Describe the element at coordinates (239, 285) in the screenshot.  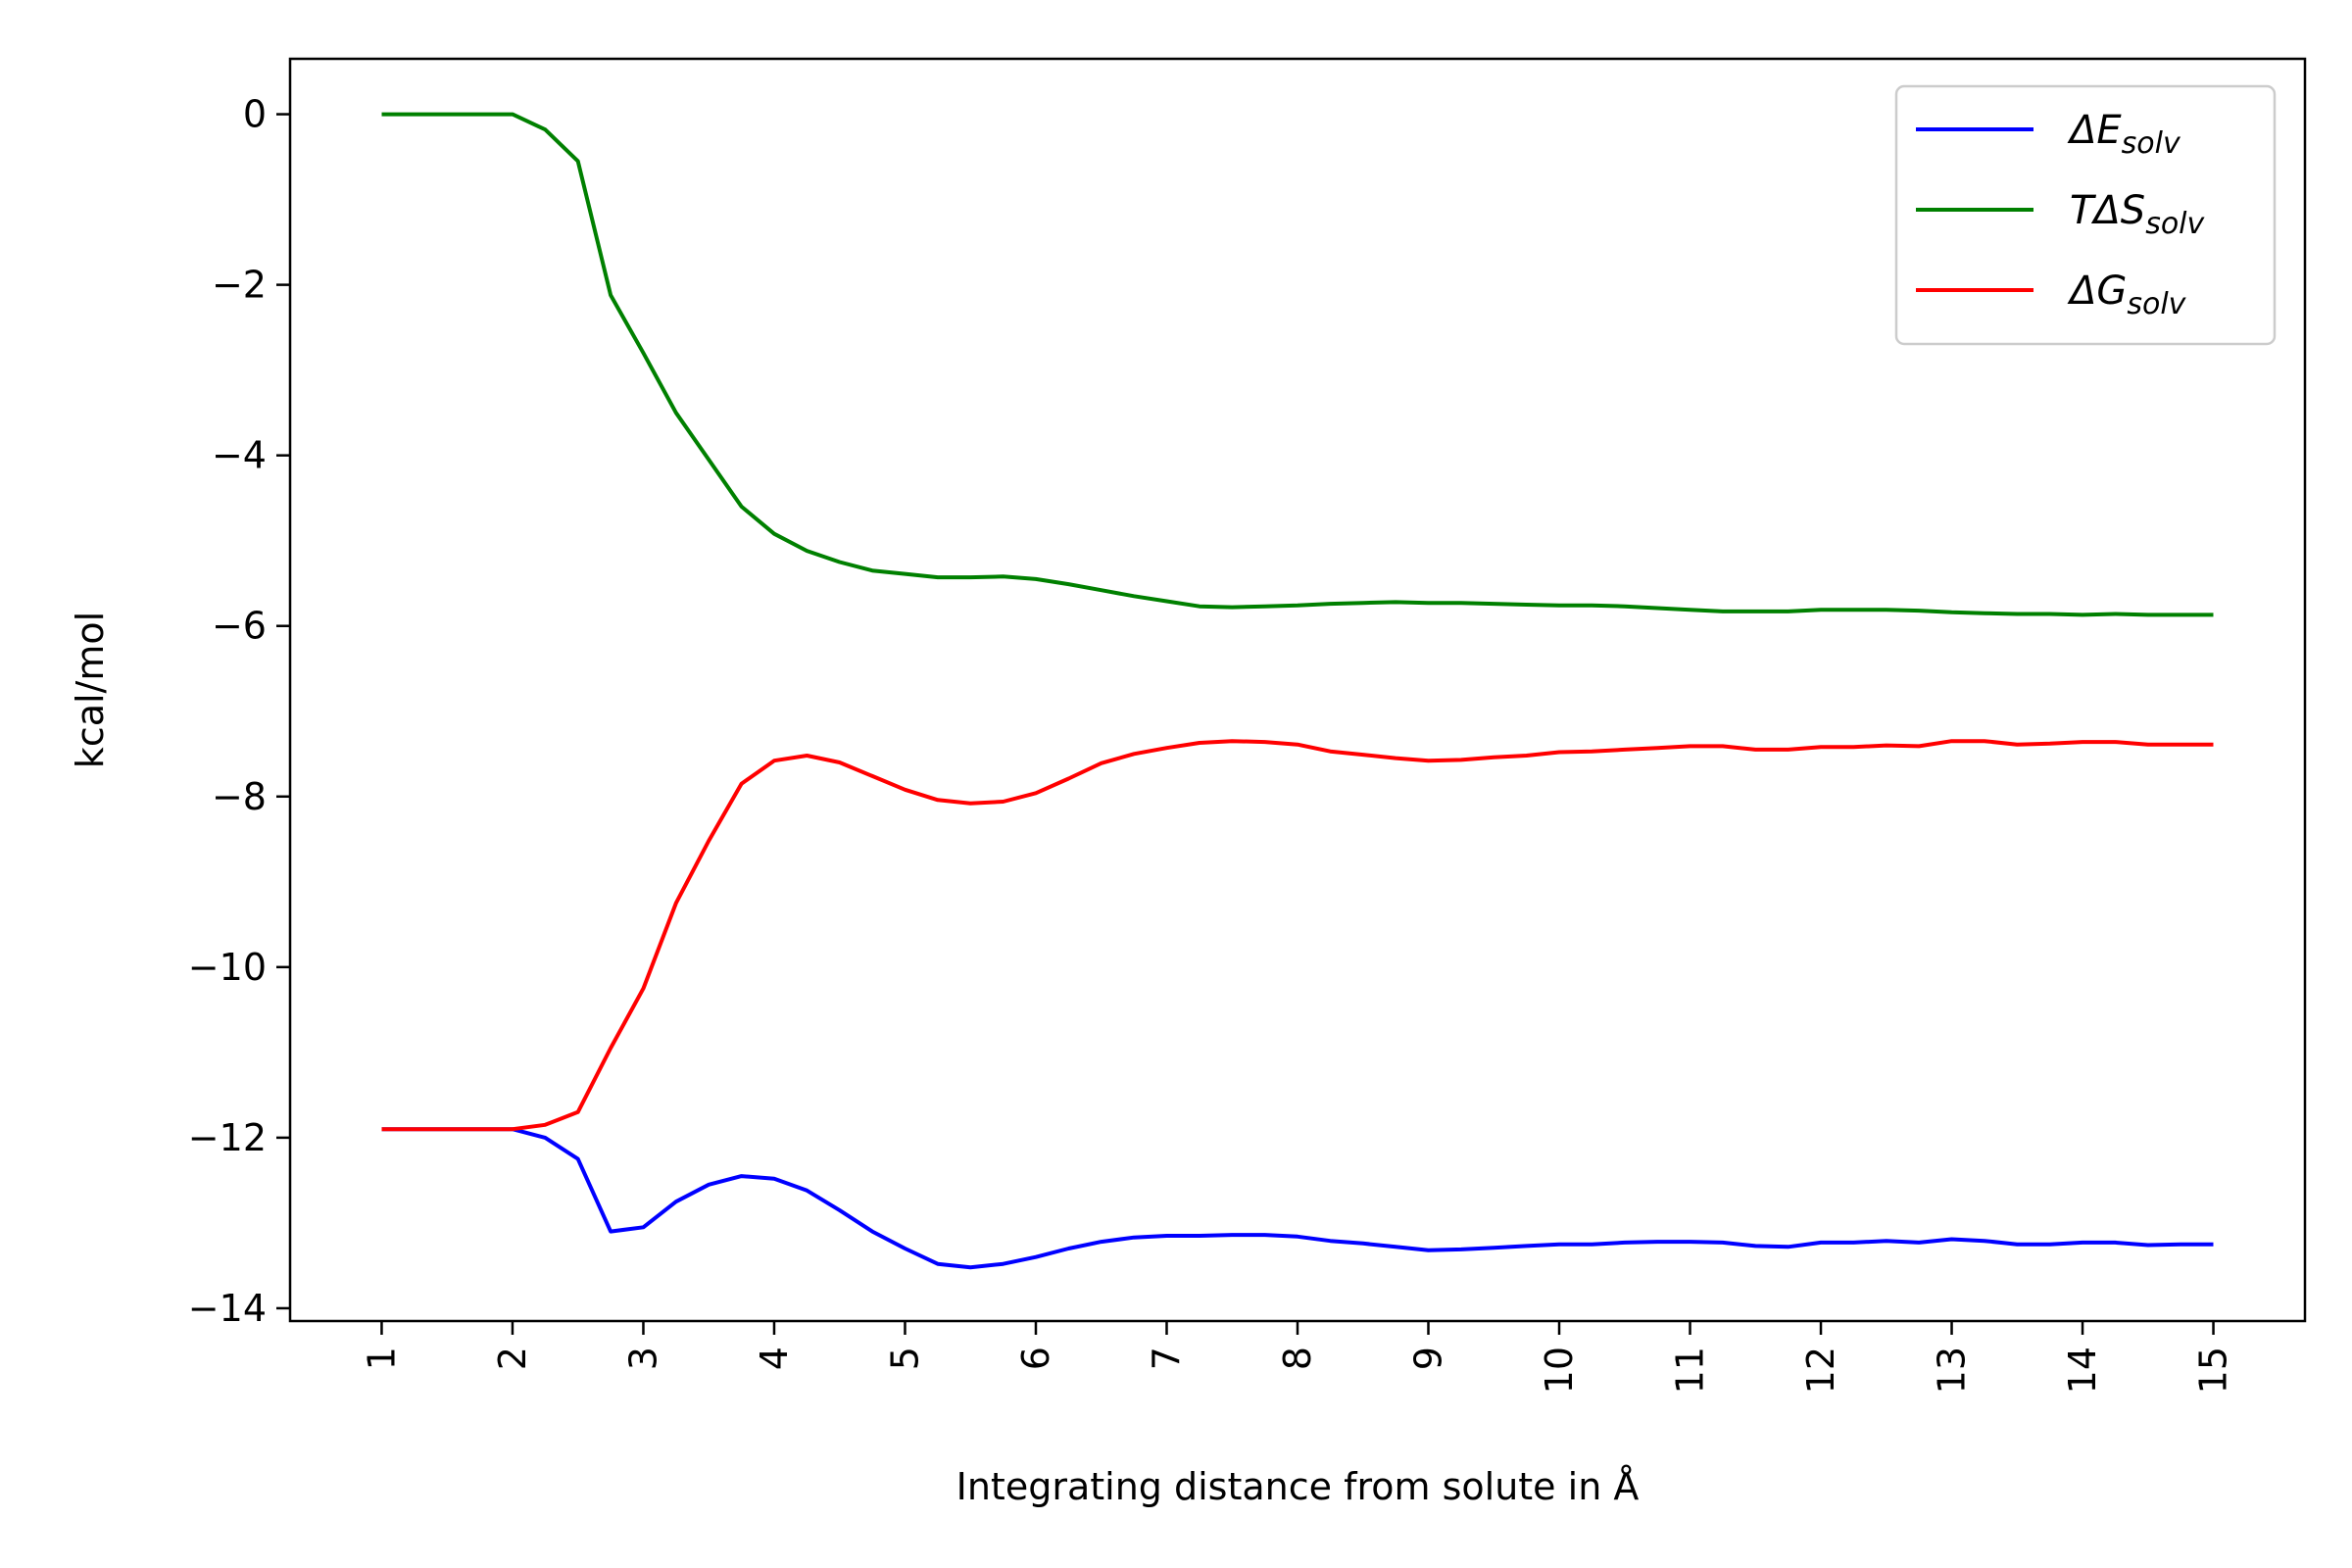
I see `y-tick-label: −2` at that location.